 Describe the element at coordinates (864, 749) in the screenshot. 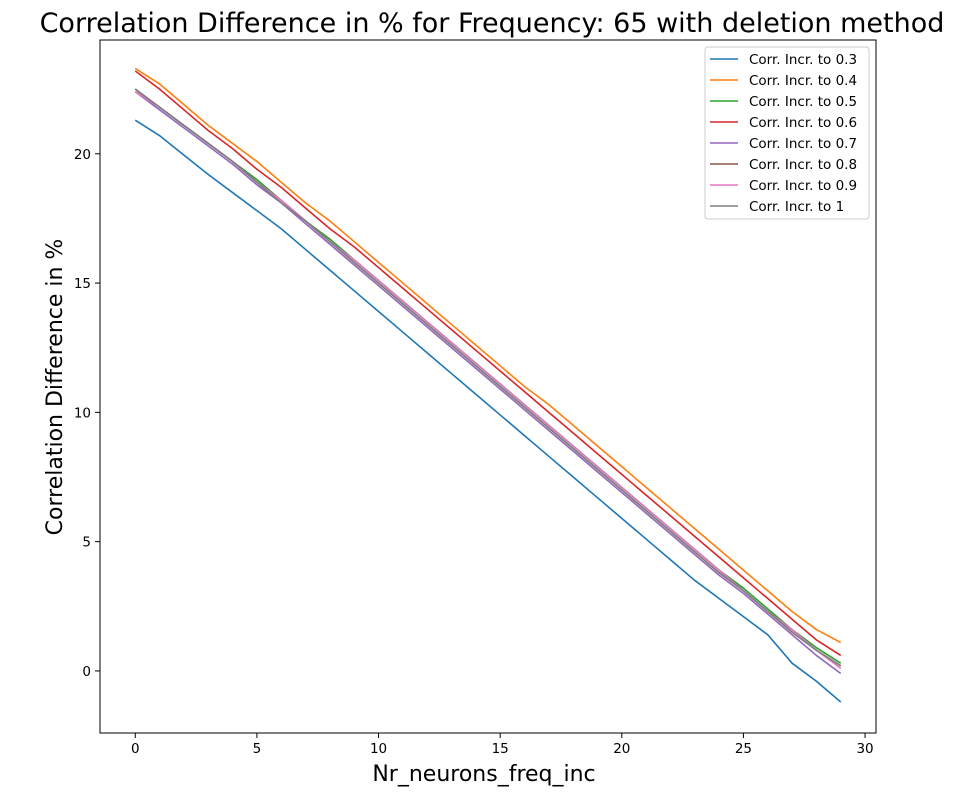

I see `x-tick-label: 30` at that location.